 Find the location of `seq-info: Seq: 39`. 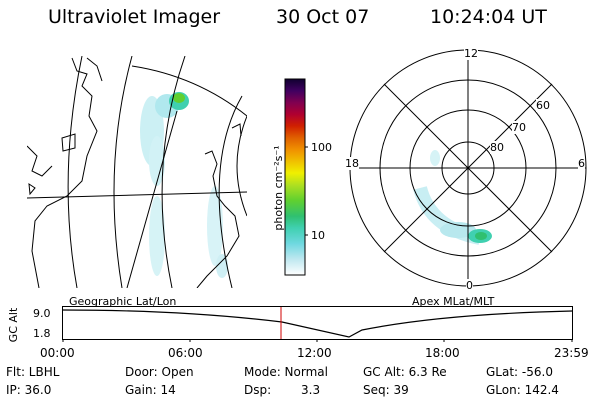

seq-info: Seq: 39 is located at coordinates (386, 390).